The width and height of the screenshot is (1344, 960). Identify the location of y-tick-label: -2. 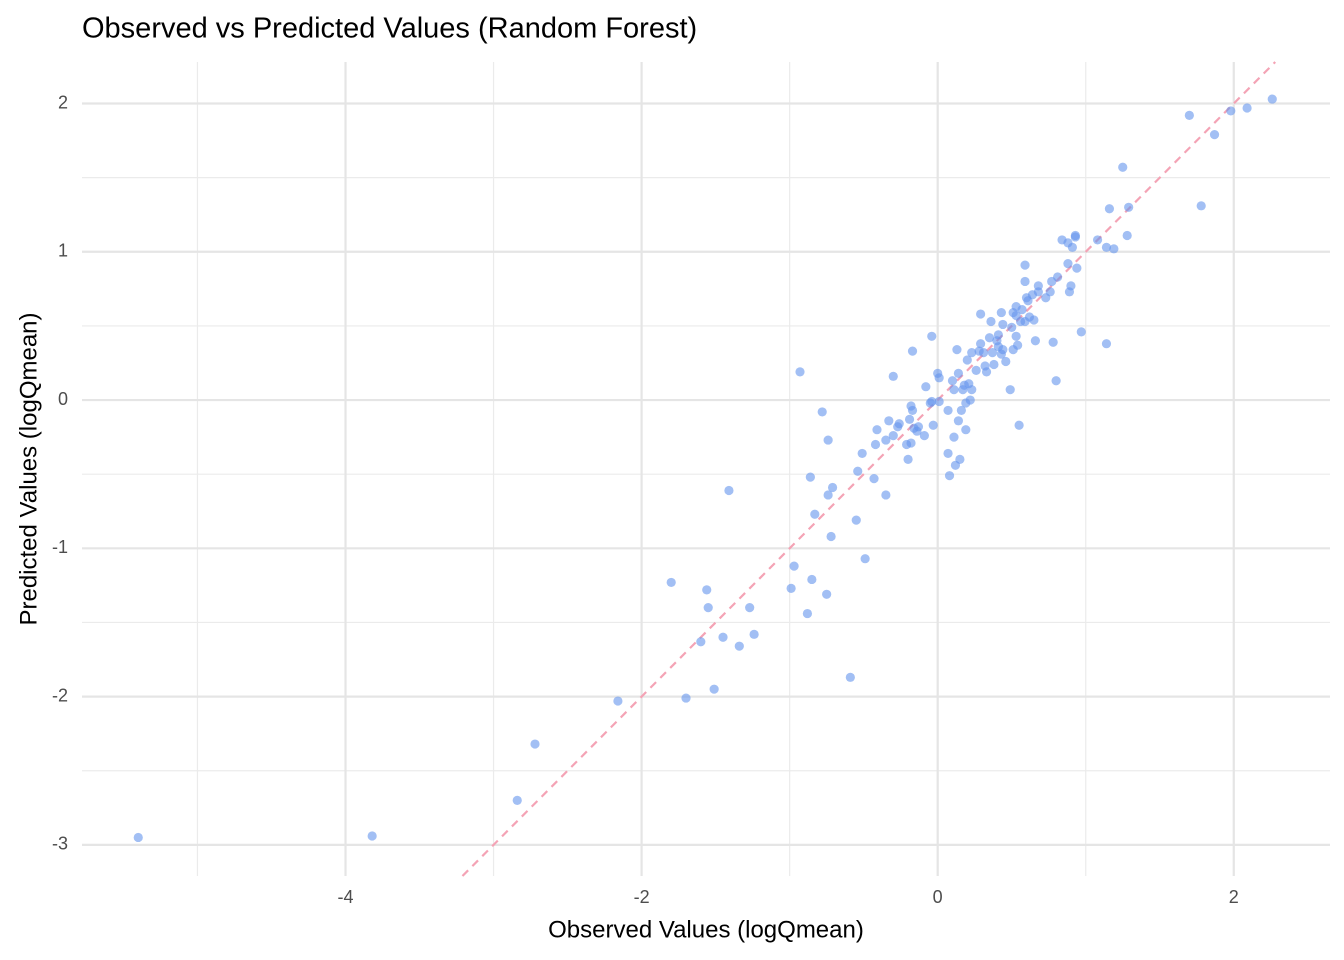
(60, 695).